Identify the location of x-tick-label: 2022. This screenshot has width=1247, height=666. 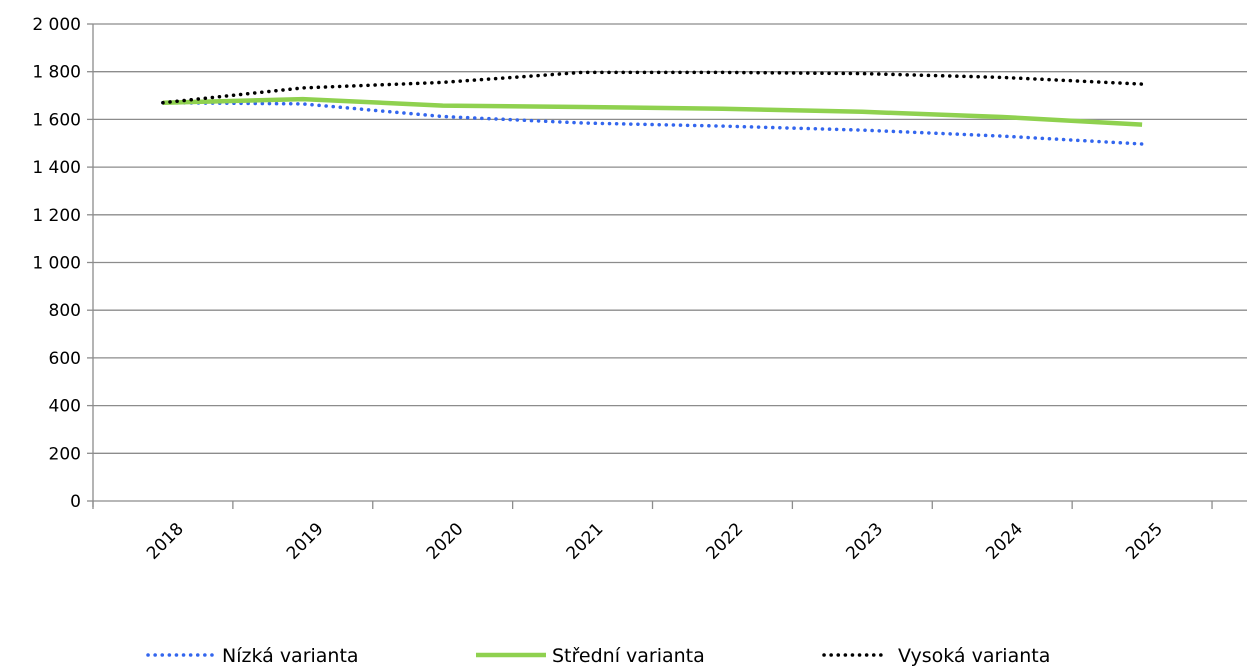
(725, 541).